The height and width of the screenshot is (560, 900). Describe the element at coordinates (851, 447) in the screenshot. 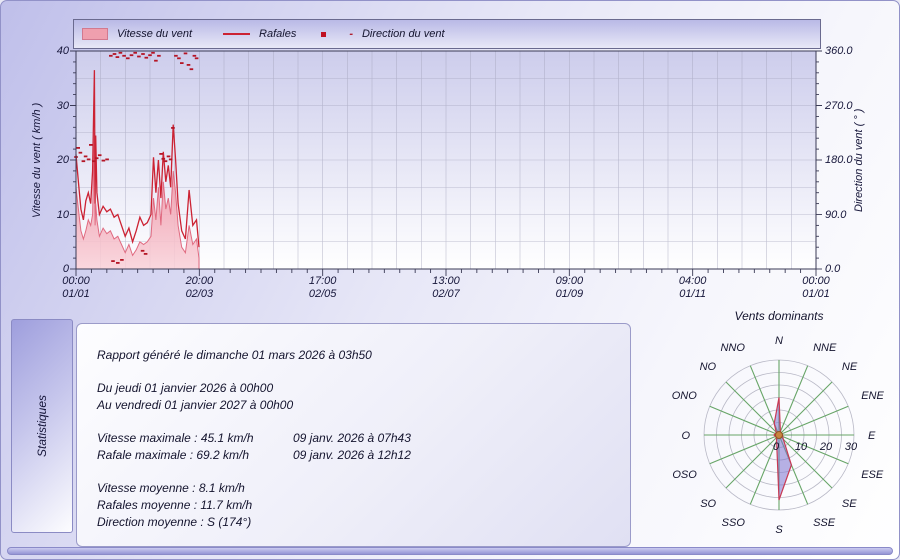

I see `rose-radial-tick-label: 30` at that location.